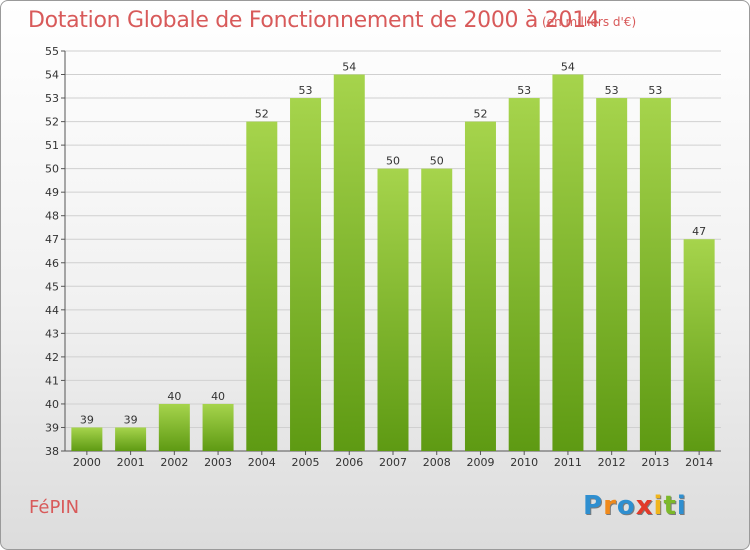 This screenshot has width=750, height=550. I want to click on x-tick-label: 2009, so click(480, 462).